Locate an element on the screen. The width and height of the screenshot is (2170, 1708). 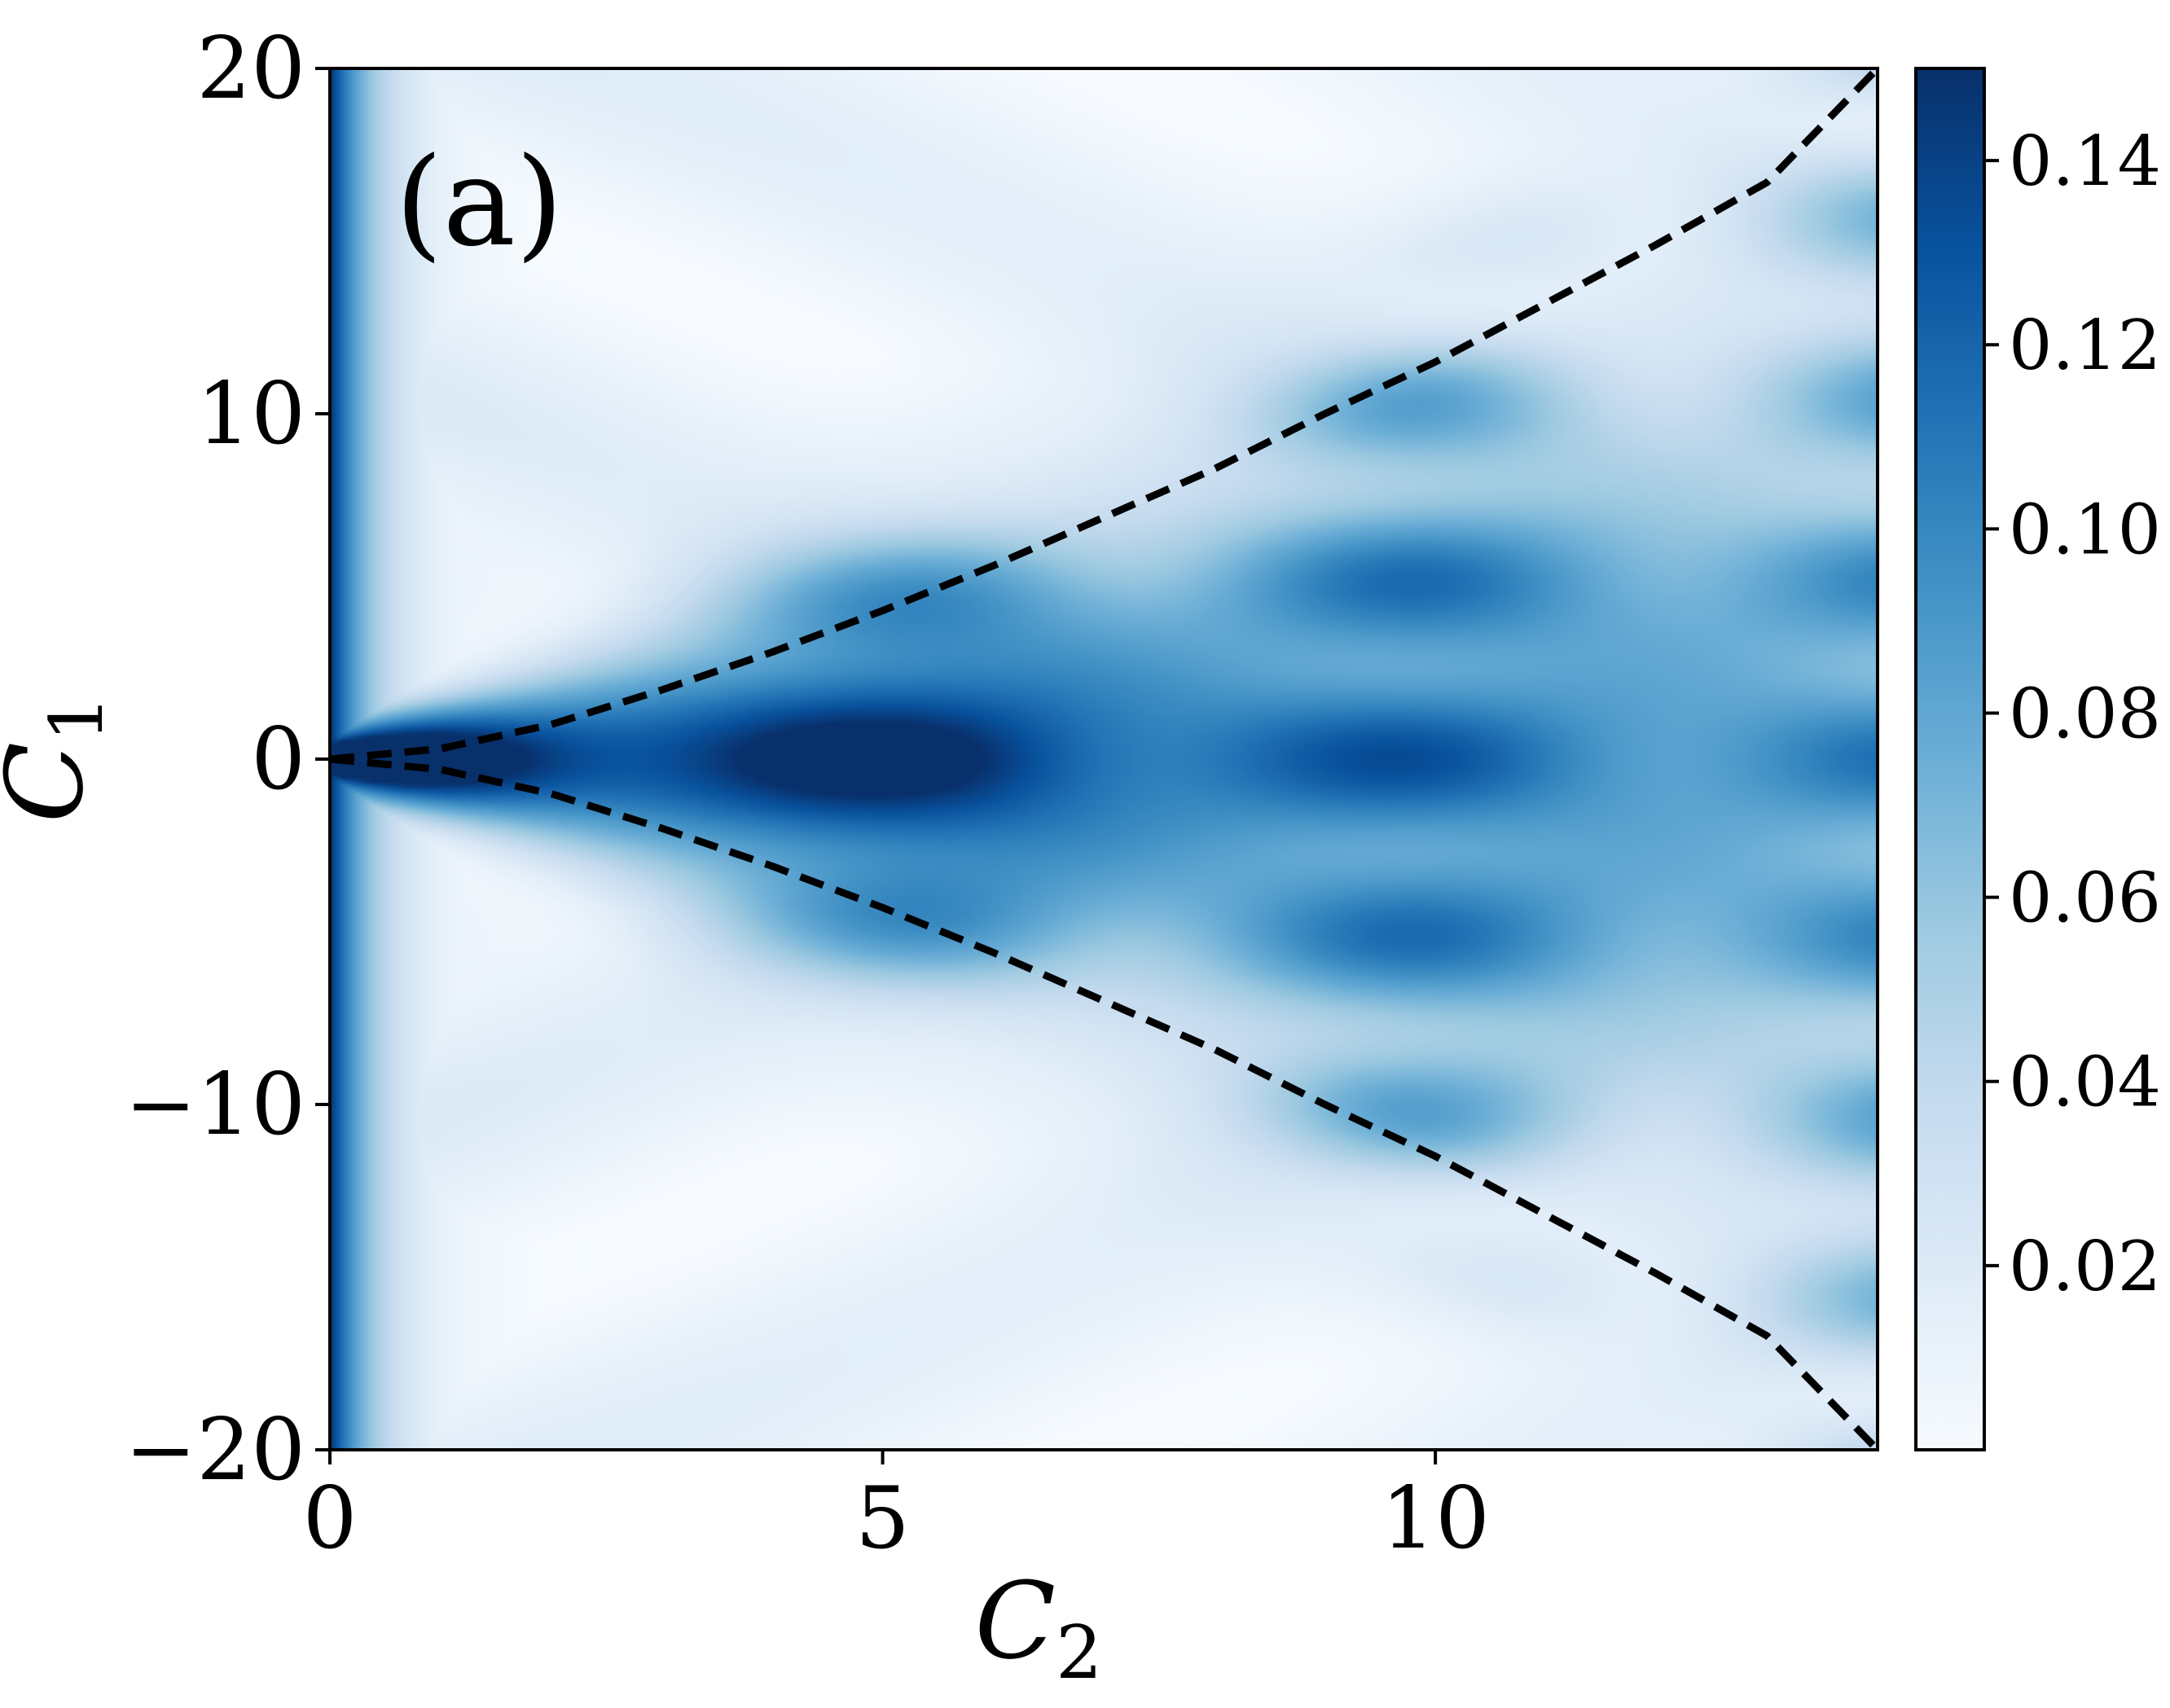
colorbar-tick-label: 0.06 is located at coordinates (2085, 898).